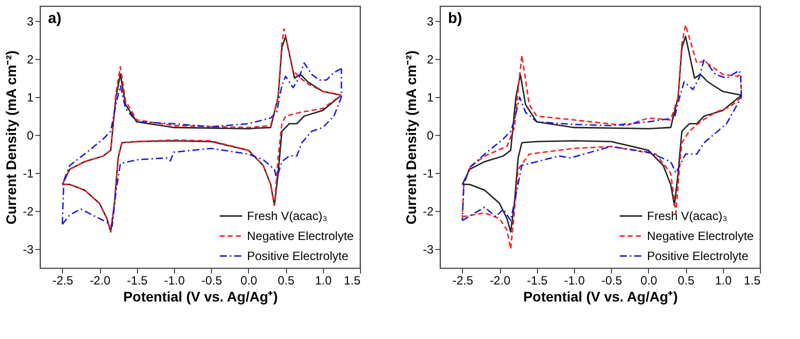 Image resolution: width=800 pixels, height=339 pixels. What do you see at coordinates (455, 18) in the screenshot?
I see `annotation: b)` at bounding box center [455, 18].